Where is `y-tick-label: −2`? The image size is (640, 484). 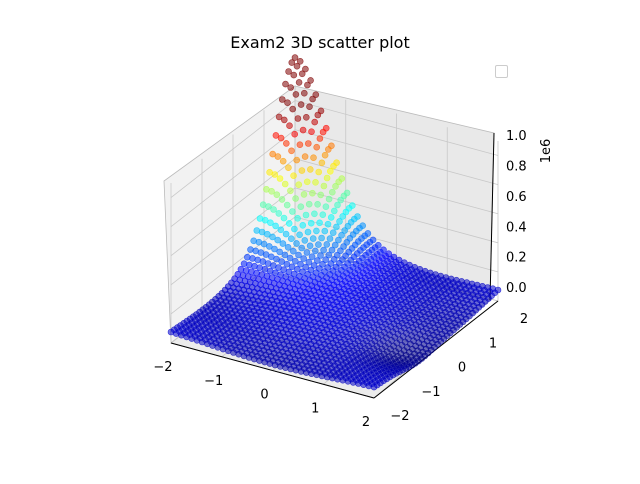
y-tick-label: −2 is located at coordinates (399, 416).